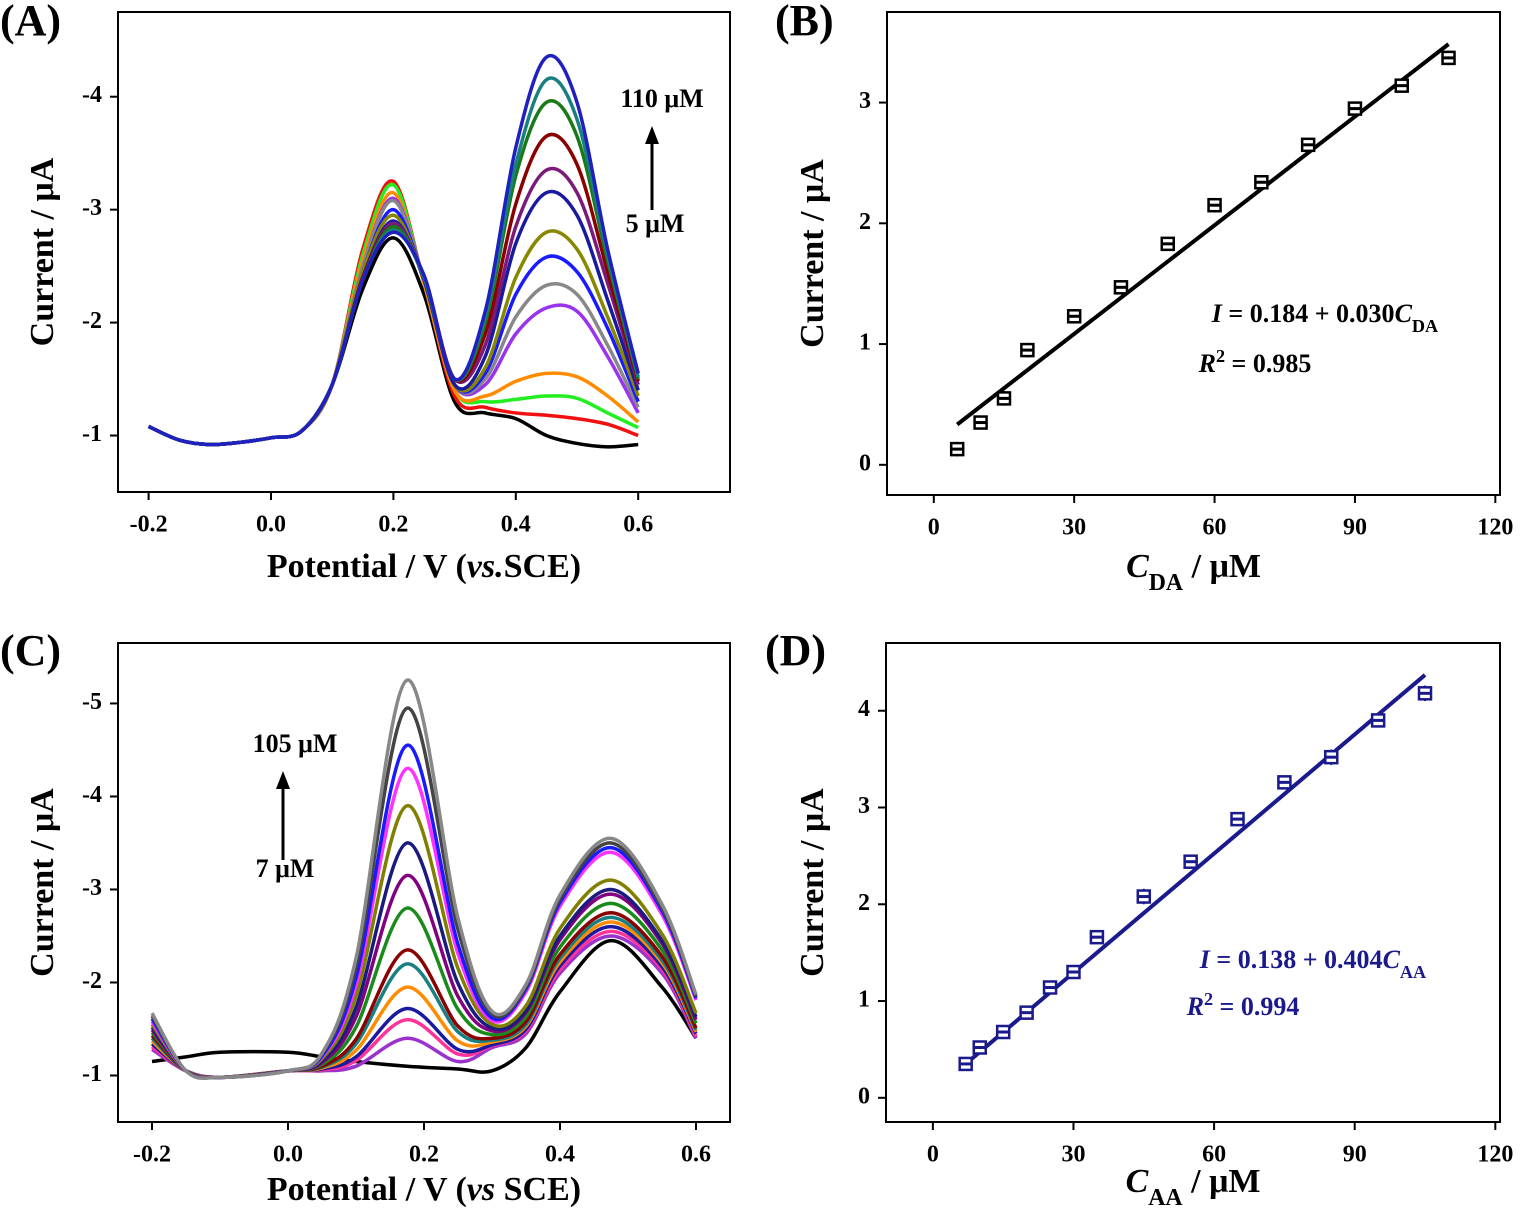  What do you see at coordinates (1214, 1155) in the screenshot?
I see `x-tick-label: 60` at bounding box center [1214, 1155].